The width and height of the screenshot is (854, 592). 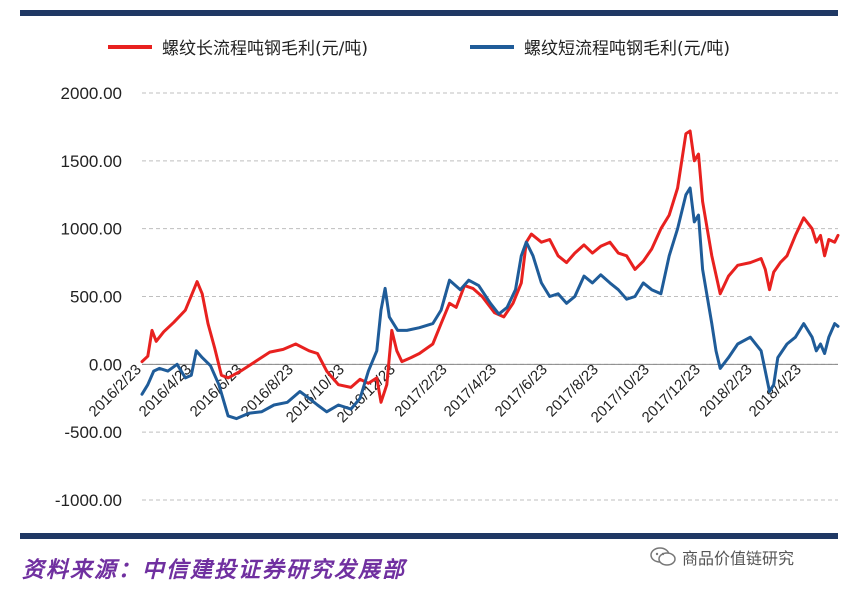 I want to click on source-note: 资料来源：中信建投证券研究发展部, so click(x=214, y=570).